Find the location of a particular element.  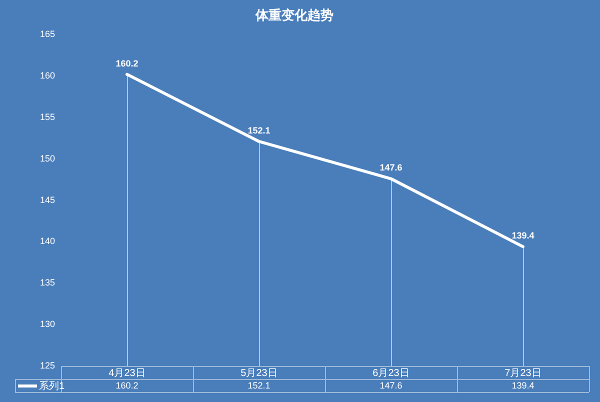

y-tick-label: 145 is located at coordinates (47, 199).